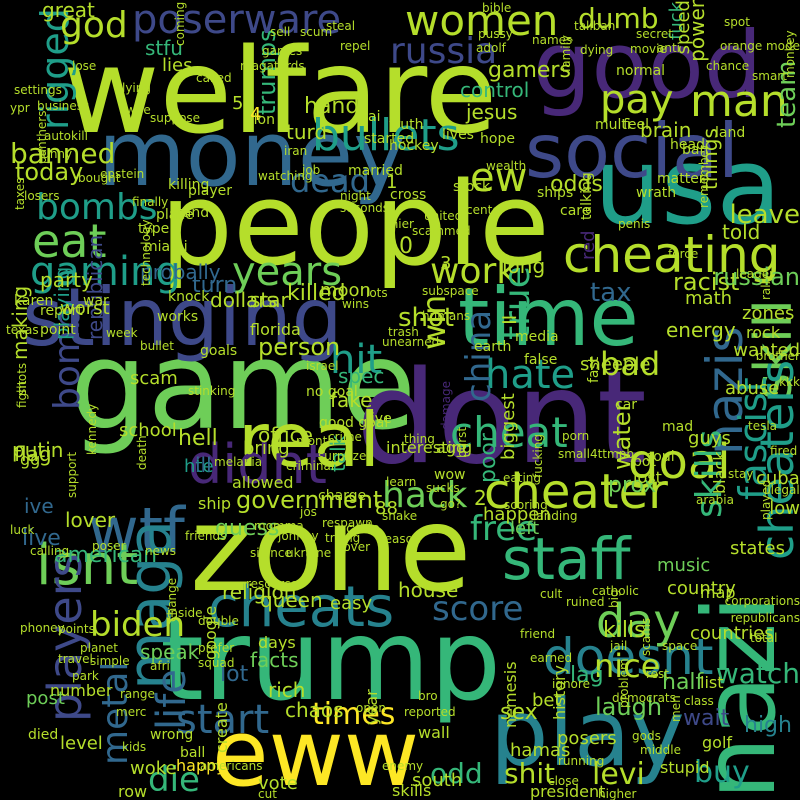 This screenshot has width=800, height=800. I want to click on cloud-word-center: center, so click(485, 210).